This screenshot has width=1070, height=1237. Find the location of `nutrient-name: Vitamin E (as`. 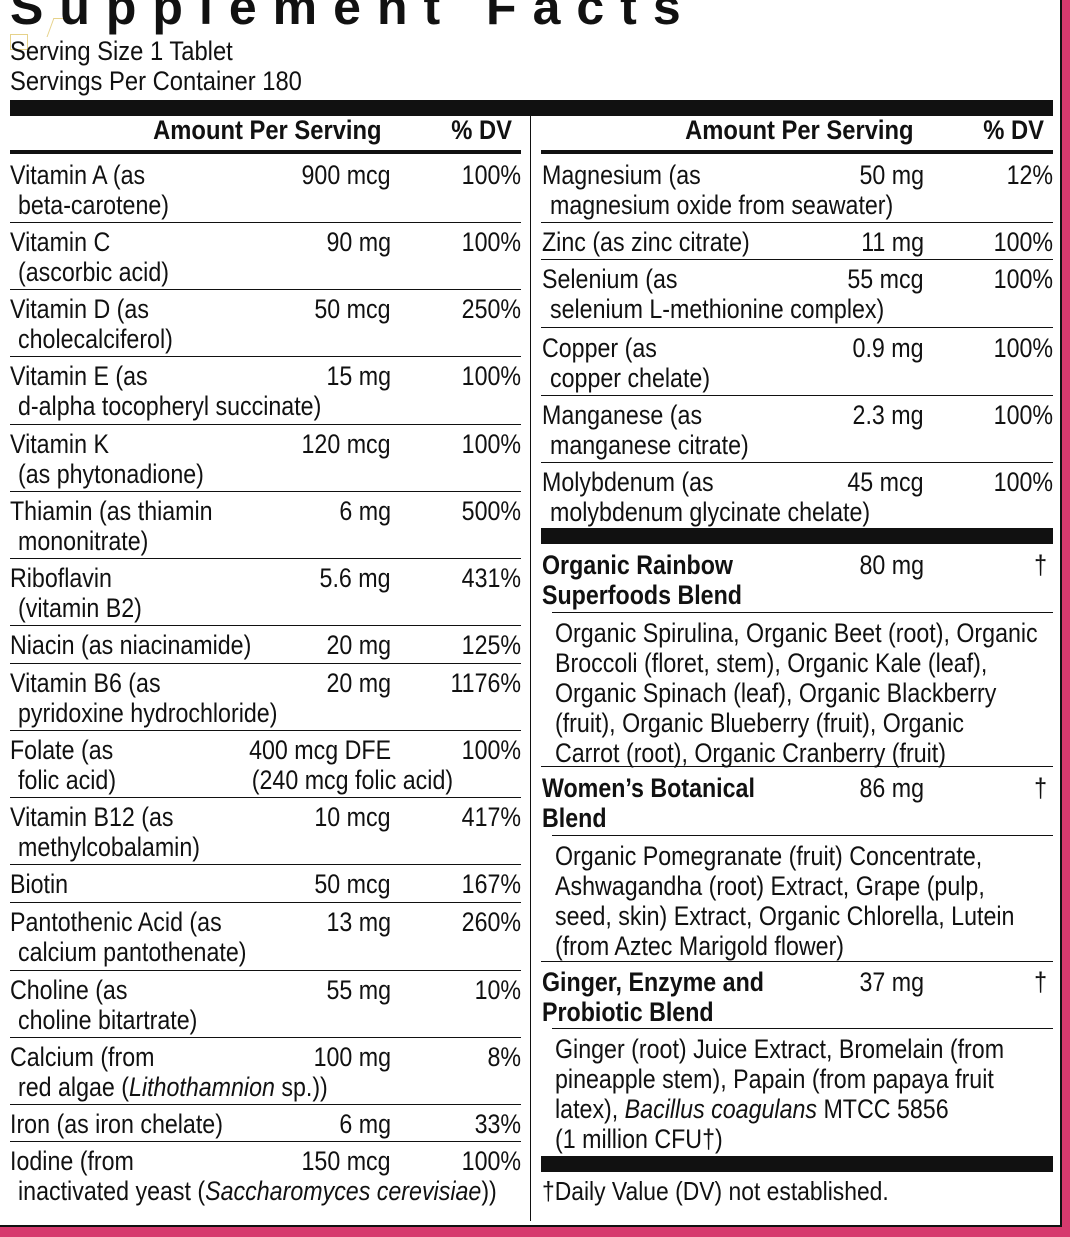

nutrient-name: Vitamin E (as is located at coordinates (79, 376).